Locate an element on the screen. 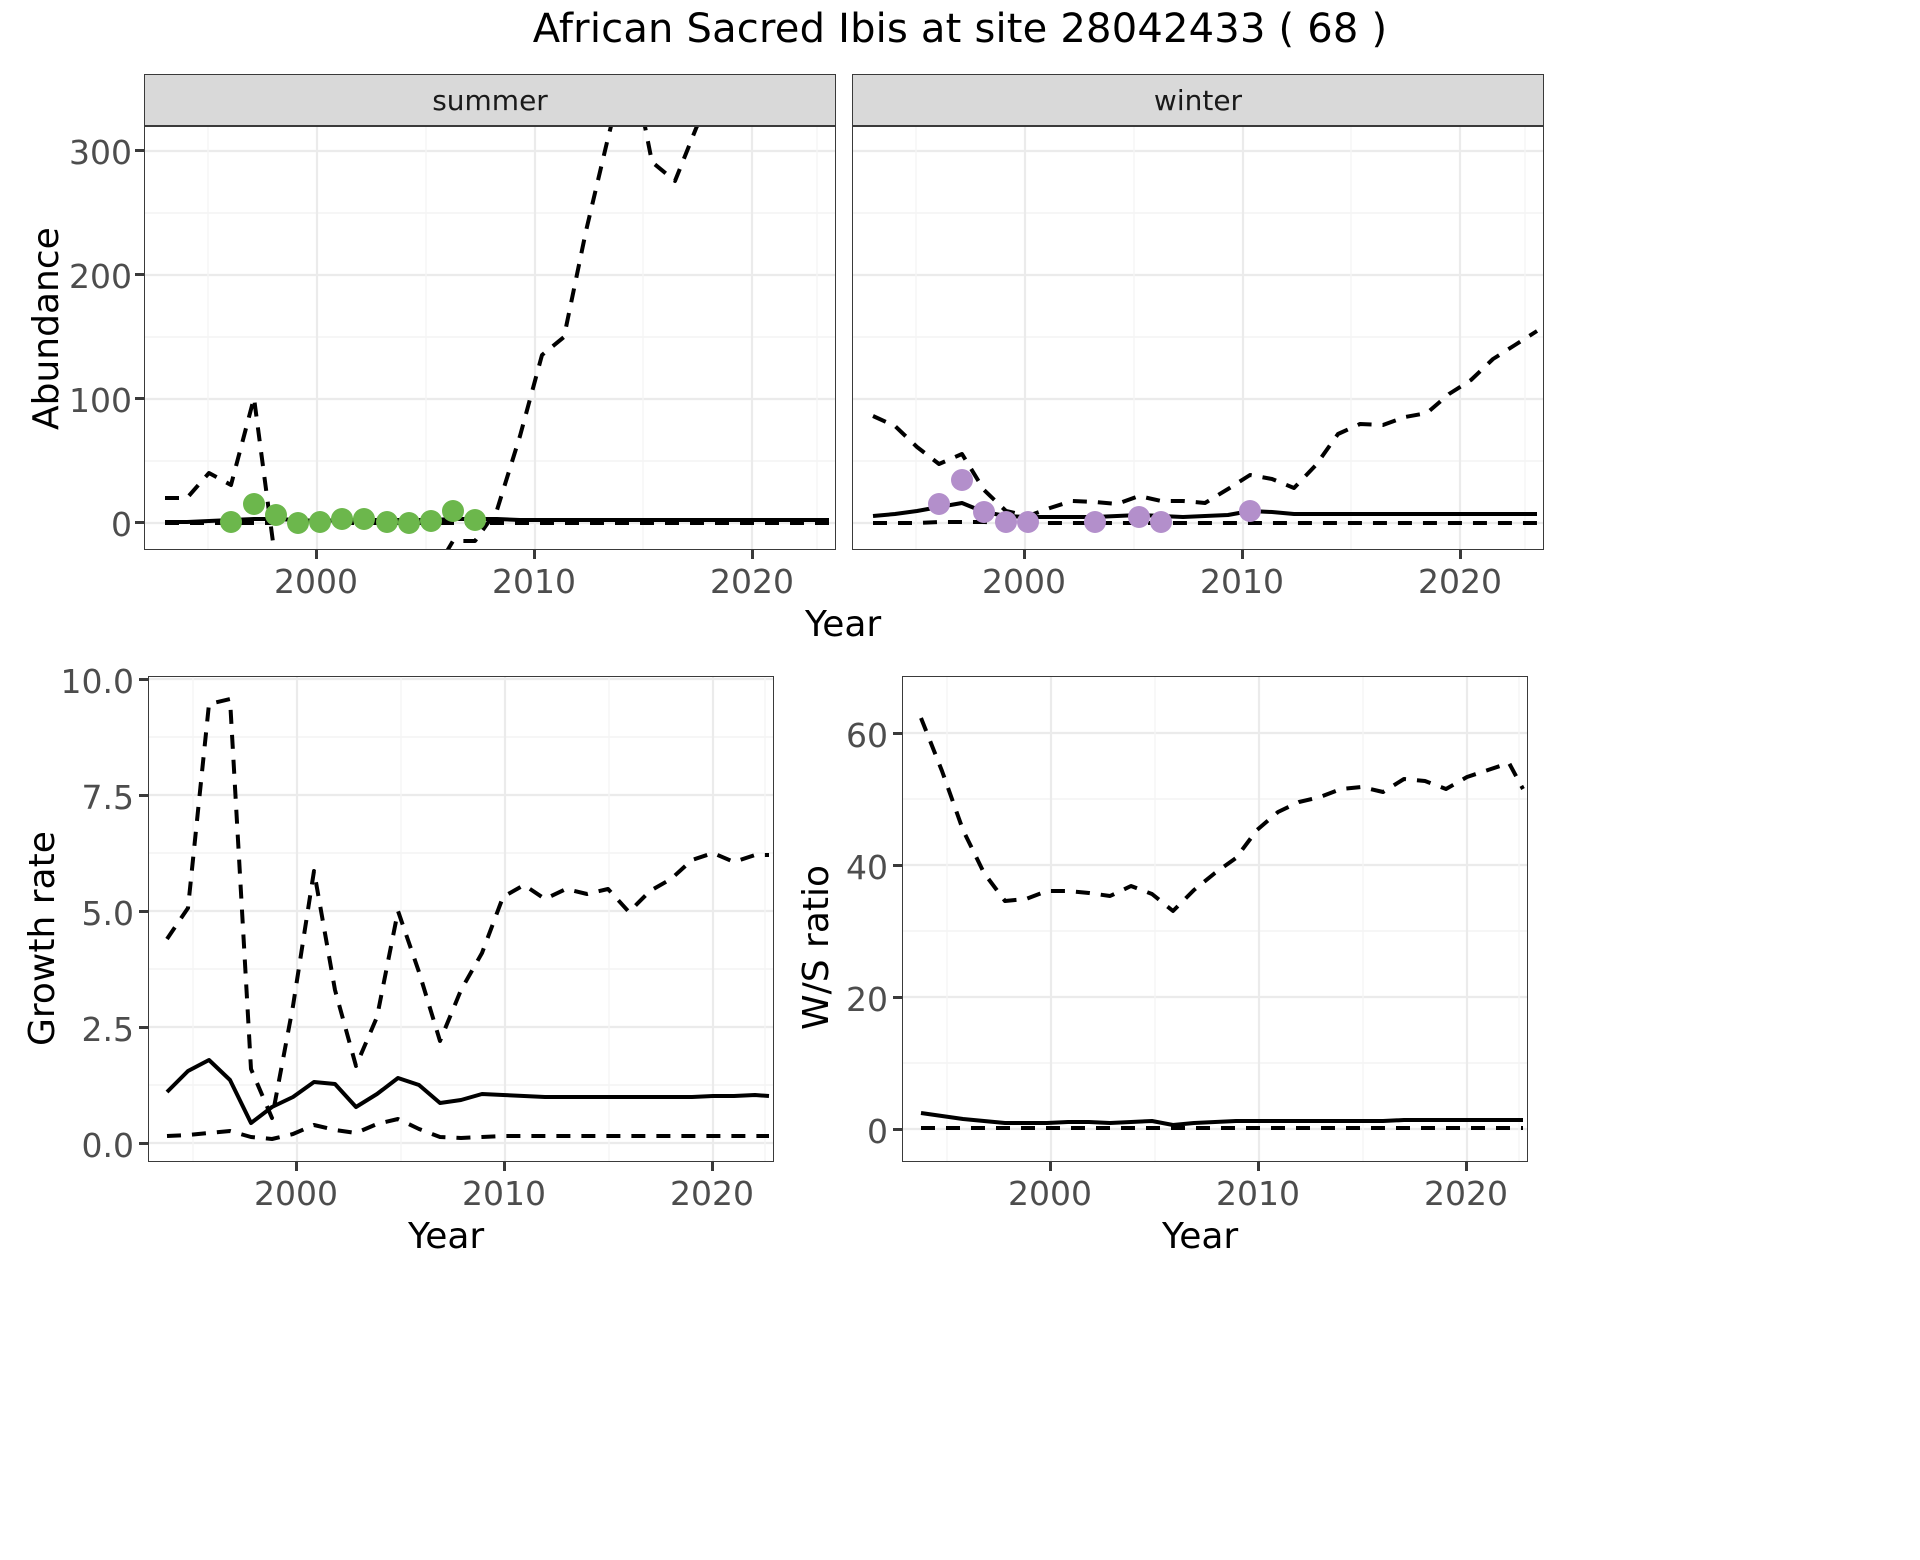 This screenshot has width=1920, height=1560. axis-title-abundance: Abundance is located at coordinates (46, 328).